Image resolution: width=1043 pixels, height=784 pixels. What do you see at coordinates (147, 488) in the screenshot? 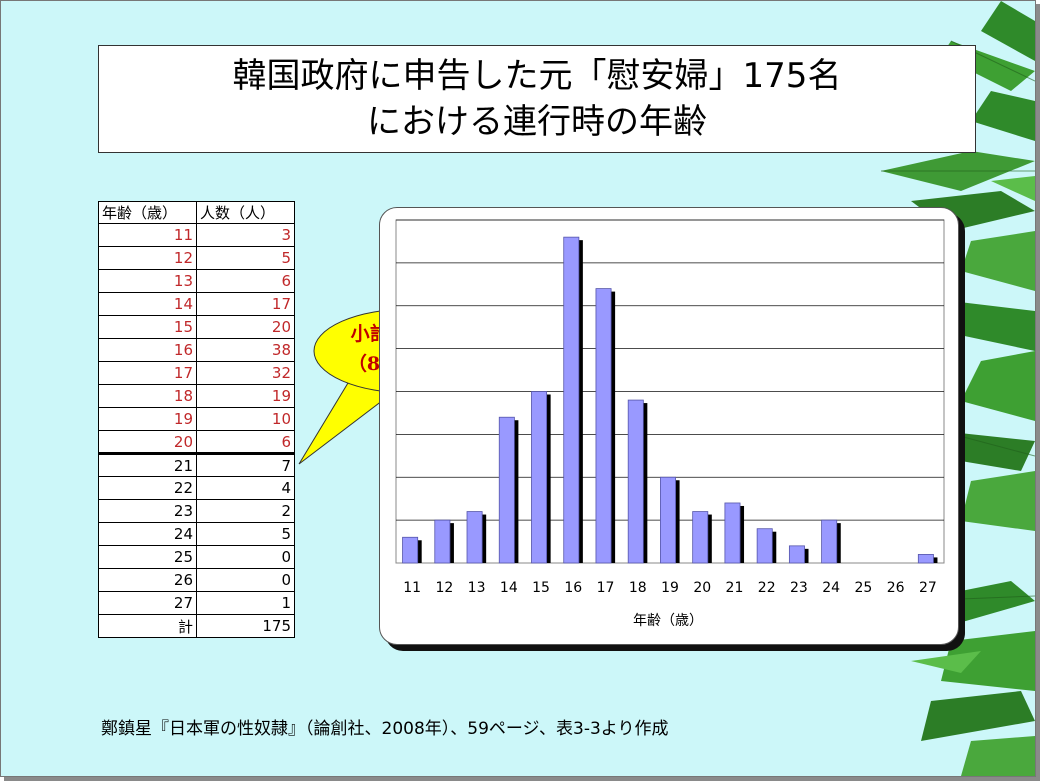
I see `age-cell: 22` at bounding box center [147, 488].